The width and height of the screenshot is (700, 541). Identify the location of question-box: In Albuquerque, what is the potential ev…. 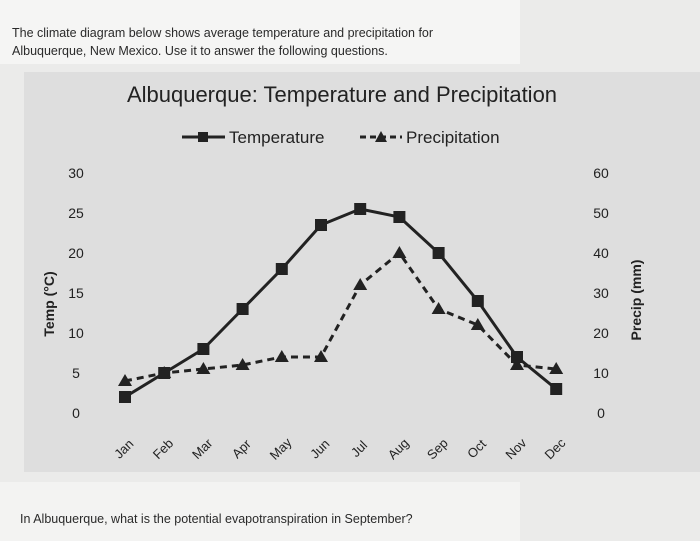
(260, 511).